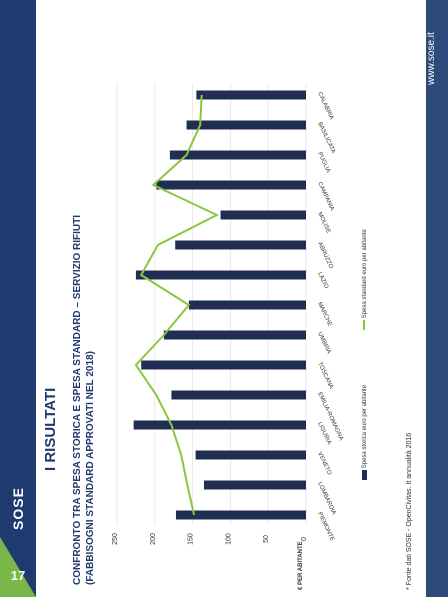  I want to click on legend-label-historic: Spesa storica euro per abitante, so click(365, 426).